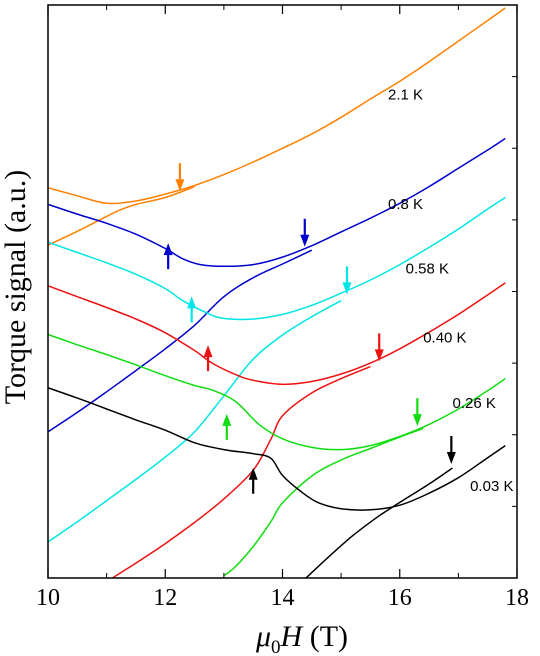 Image resolution: width=540 pixels, height=656 pixels. I want to click on x-tick-label-18: 18, so click(517, 598).